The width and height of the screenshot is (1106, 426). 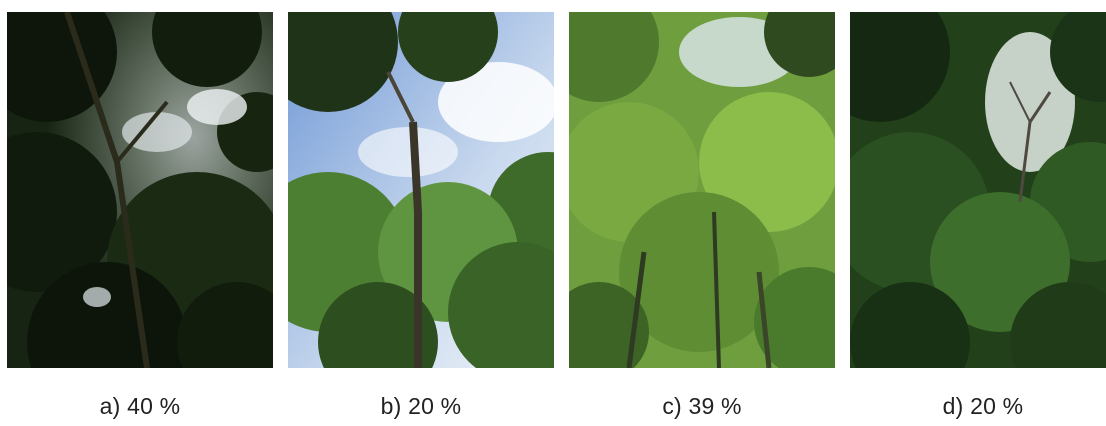 What do you see at coordinates (983, 406) in the screenshot?
I see `caption-d: d) 20 %` at bounding box center [983, 406].